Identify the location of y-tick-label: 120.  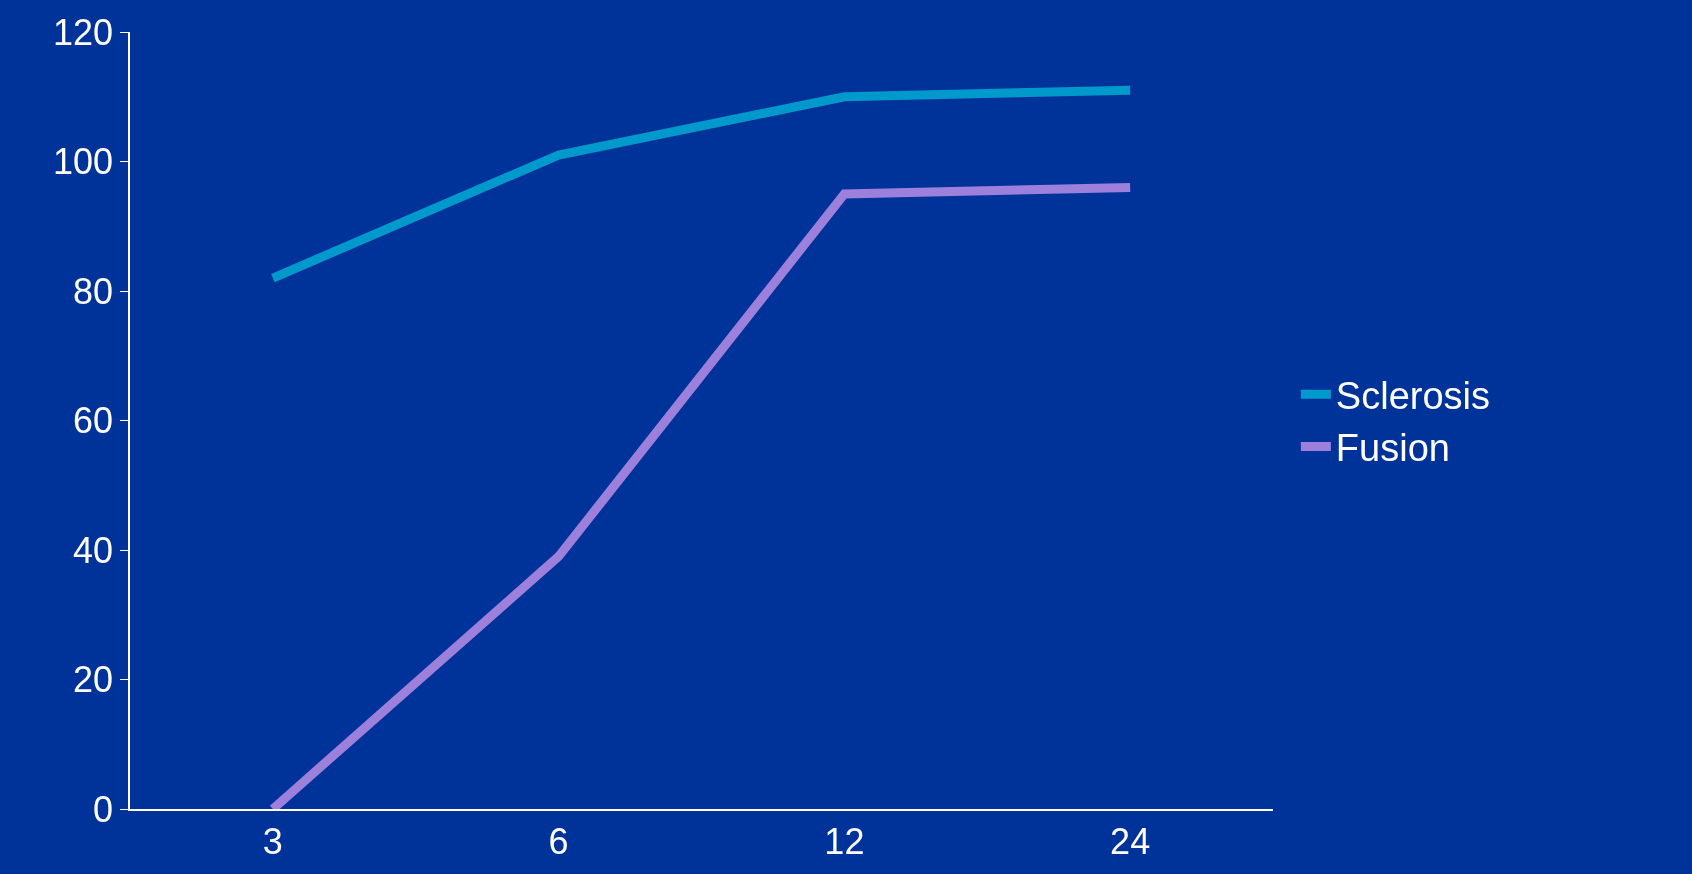
(83, 32).